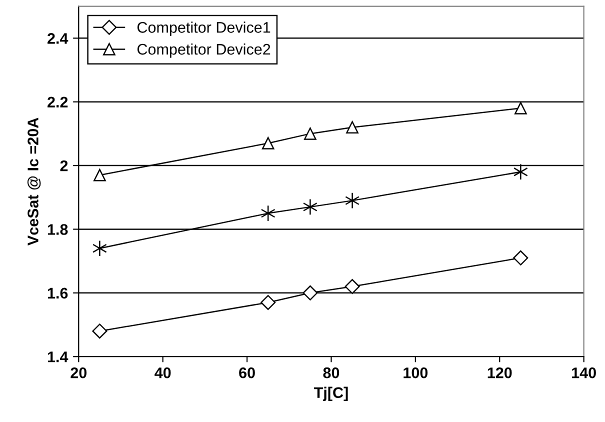 The height and width of the screenshot is (422, 605). What do you see at coordinates (416, 372) in the screenshot?
I see `x-tick-label: 100` at bounding box center [416, 372].